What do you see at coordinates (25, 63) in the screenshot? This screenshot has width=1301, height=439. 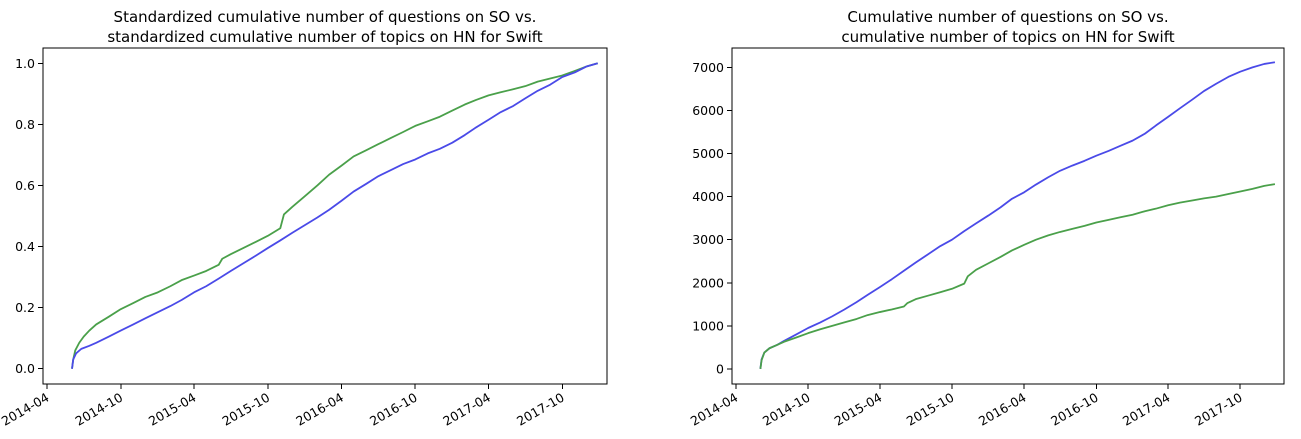 I see `y-tick-label: 1.0` at bounding box center [25, 63].